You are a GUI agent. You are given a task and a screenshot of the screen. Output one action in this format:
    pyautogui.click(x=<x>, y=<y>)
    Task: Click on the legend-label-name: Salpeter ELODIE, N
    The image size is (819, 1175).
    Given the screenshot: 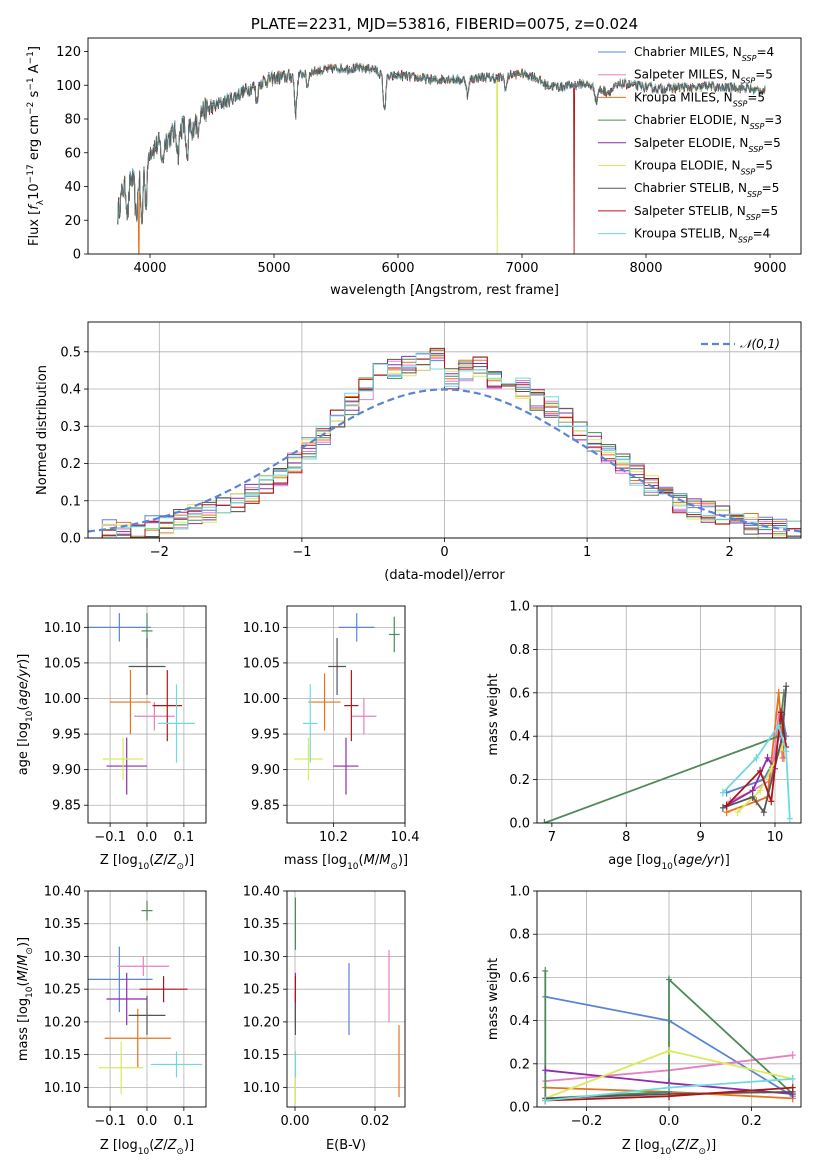 What is the action you would take?
    pyautogui.click(x=691, y=143)
    